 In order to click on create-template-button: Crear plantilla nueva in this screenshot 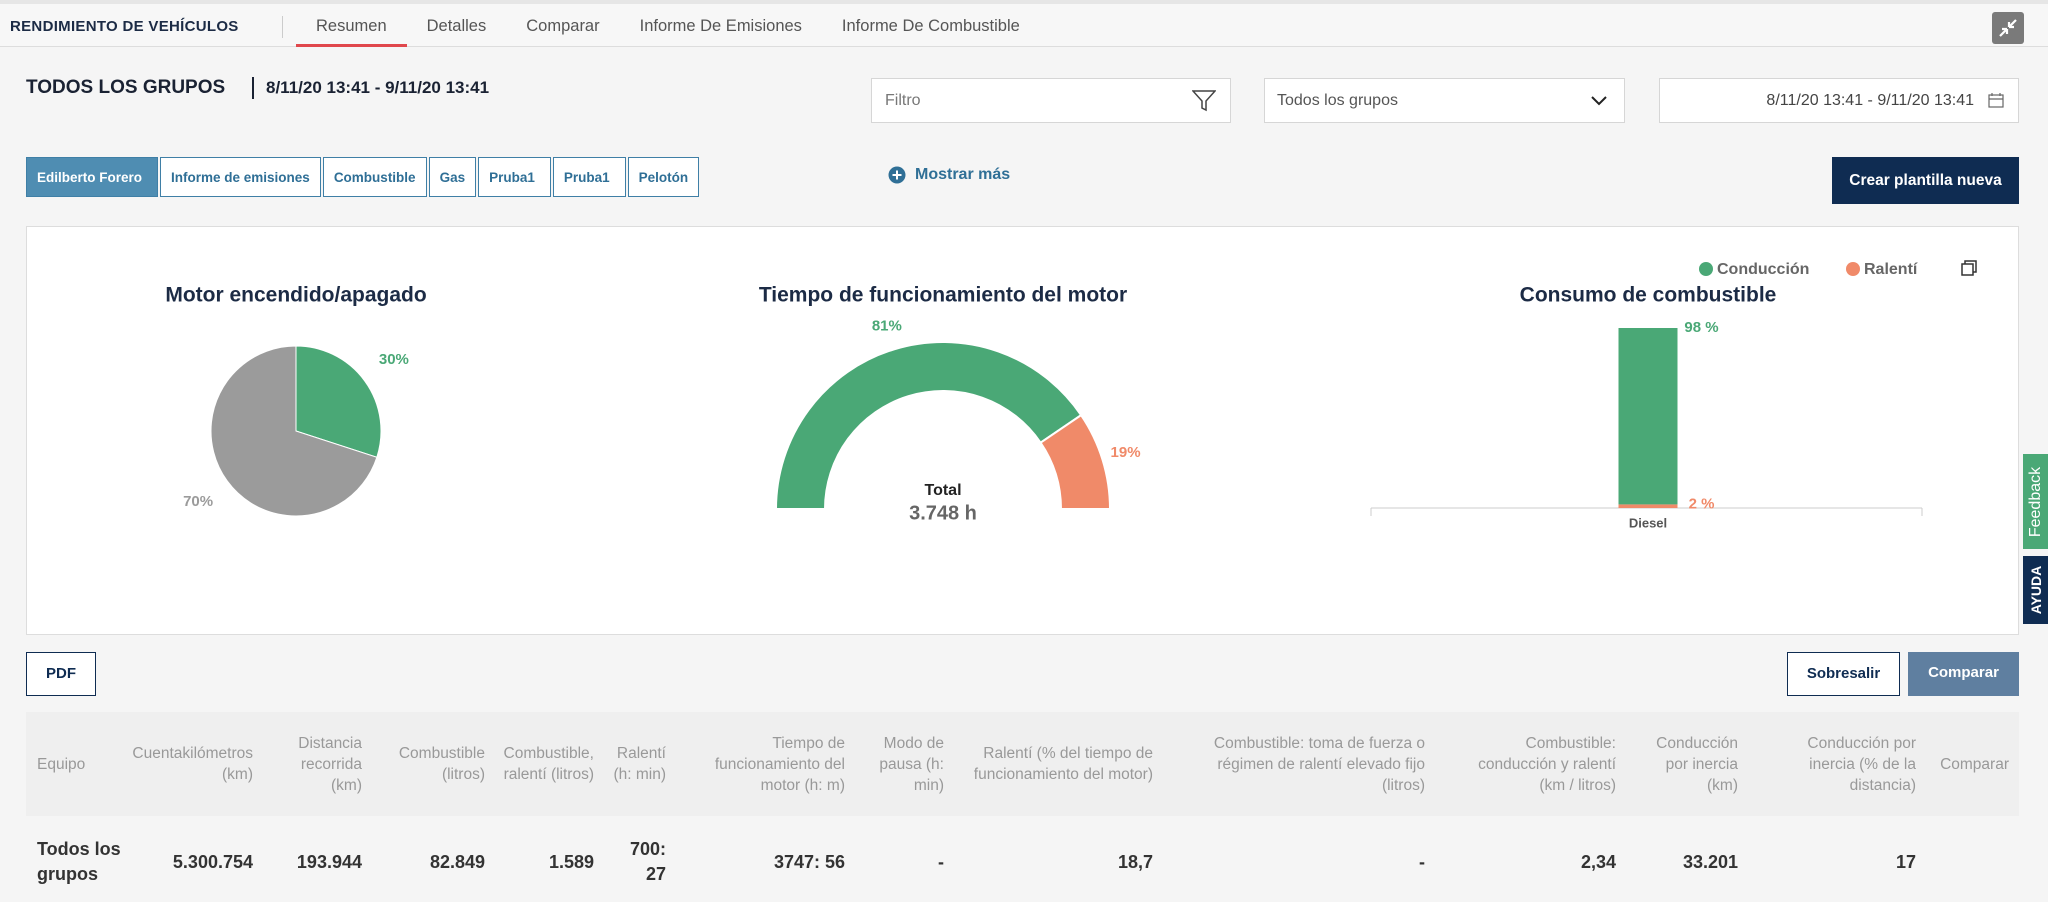, I will do `click(1925, 180)`.